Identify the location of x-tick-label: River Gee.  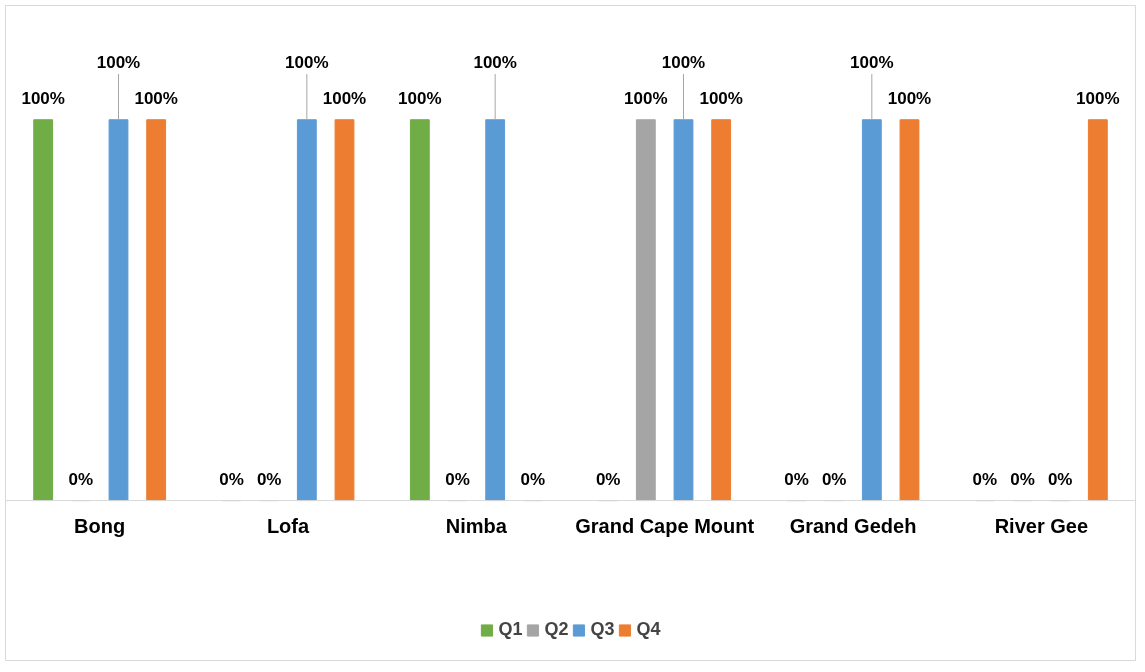
(1041, 525).